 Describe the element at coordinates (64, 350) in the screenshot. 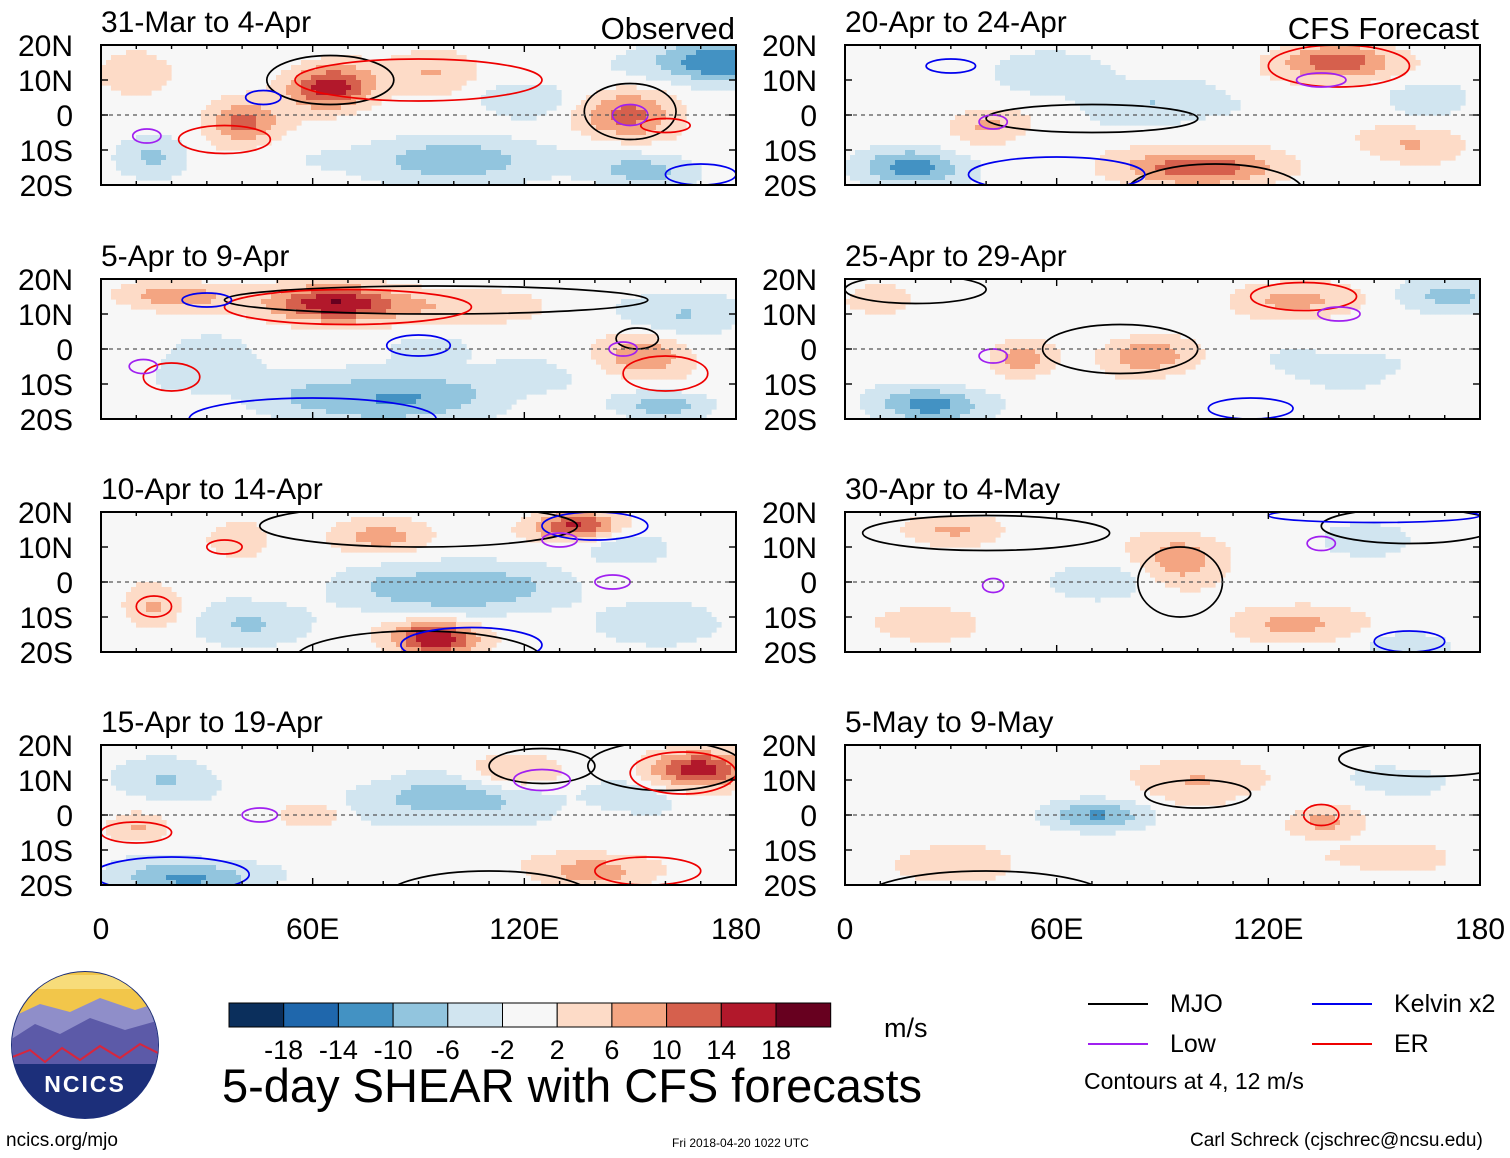

I see `y-tick-label: 0` at that location.